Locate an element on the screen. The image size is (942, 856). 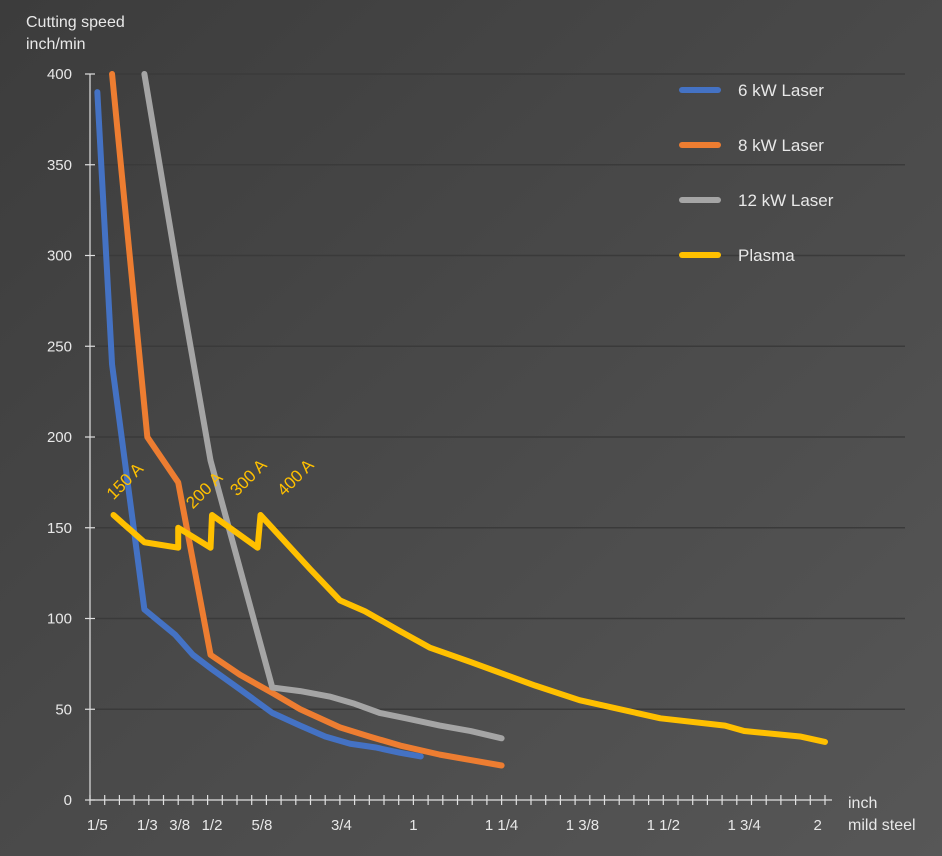
legend-label: 8 kW Laser is located at coordinates (781, 145).